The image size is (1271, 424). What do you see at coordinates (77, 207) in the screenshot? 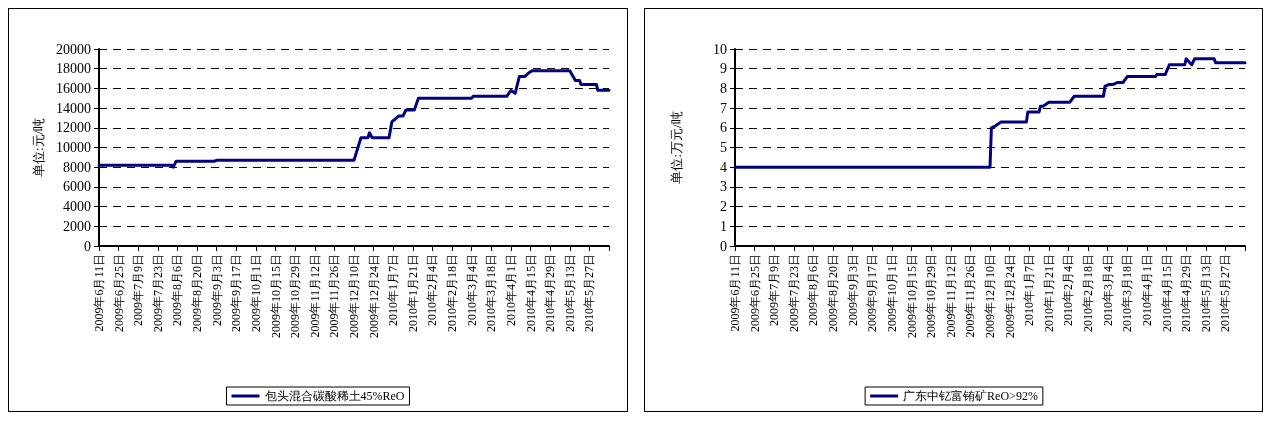
I see `y-tick-label: 4000` at bounding box center [77, 207].